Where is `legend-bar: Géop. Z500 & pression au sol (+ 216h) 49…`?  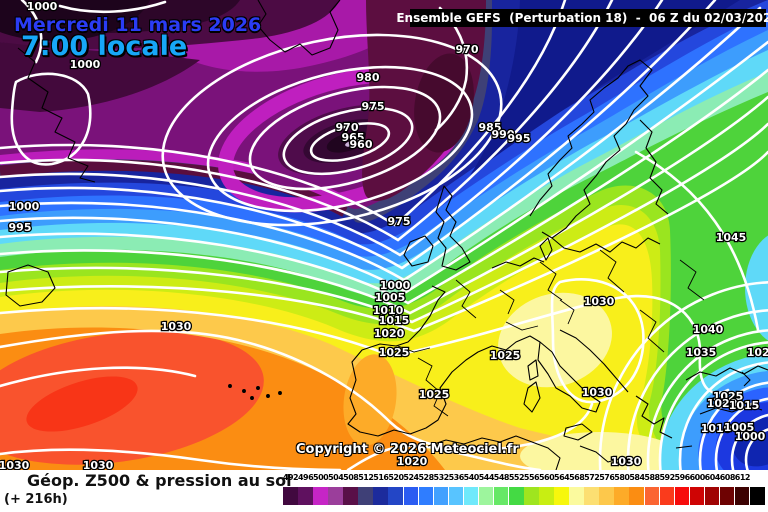
legend-bar: Géop. Z500 & pression au sol (+ 216h) 49… is located at coordinates (384, 491).